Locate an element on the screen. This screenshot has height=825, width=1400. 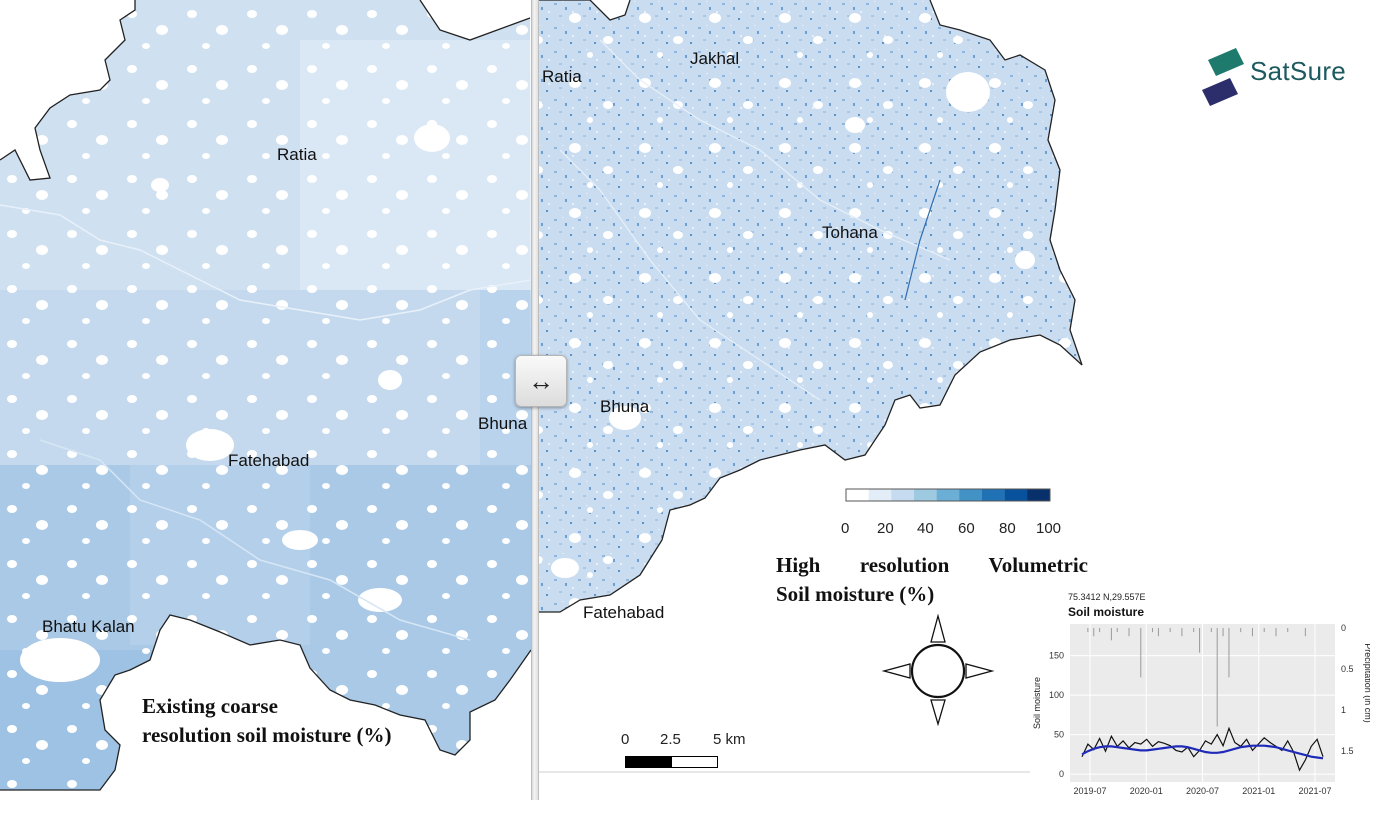
place-label-ratia-left: Ratia is located at coordinates (297, 154).